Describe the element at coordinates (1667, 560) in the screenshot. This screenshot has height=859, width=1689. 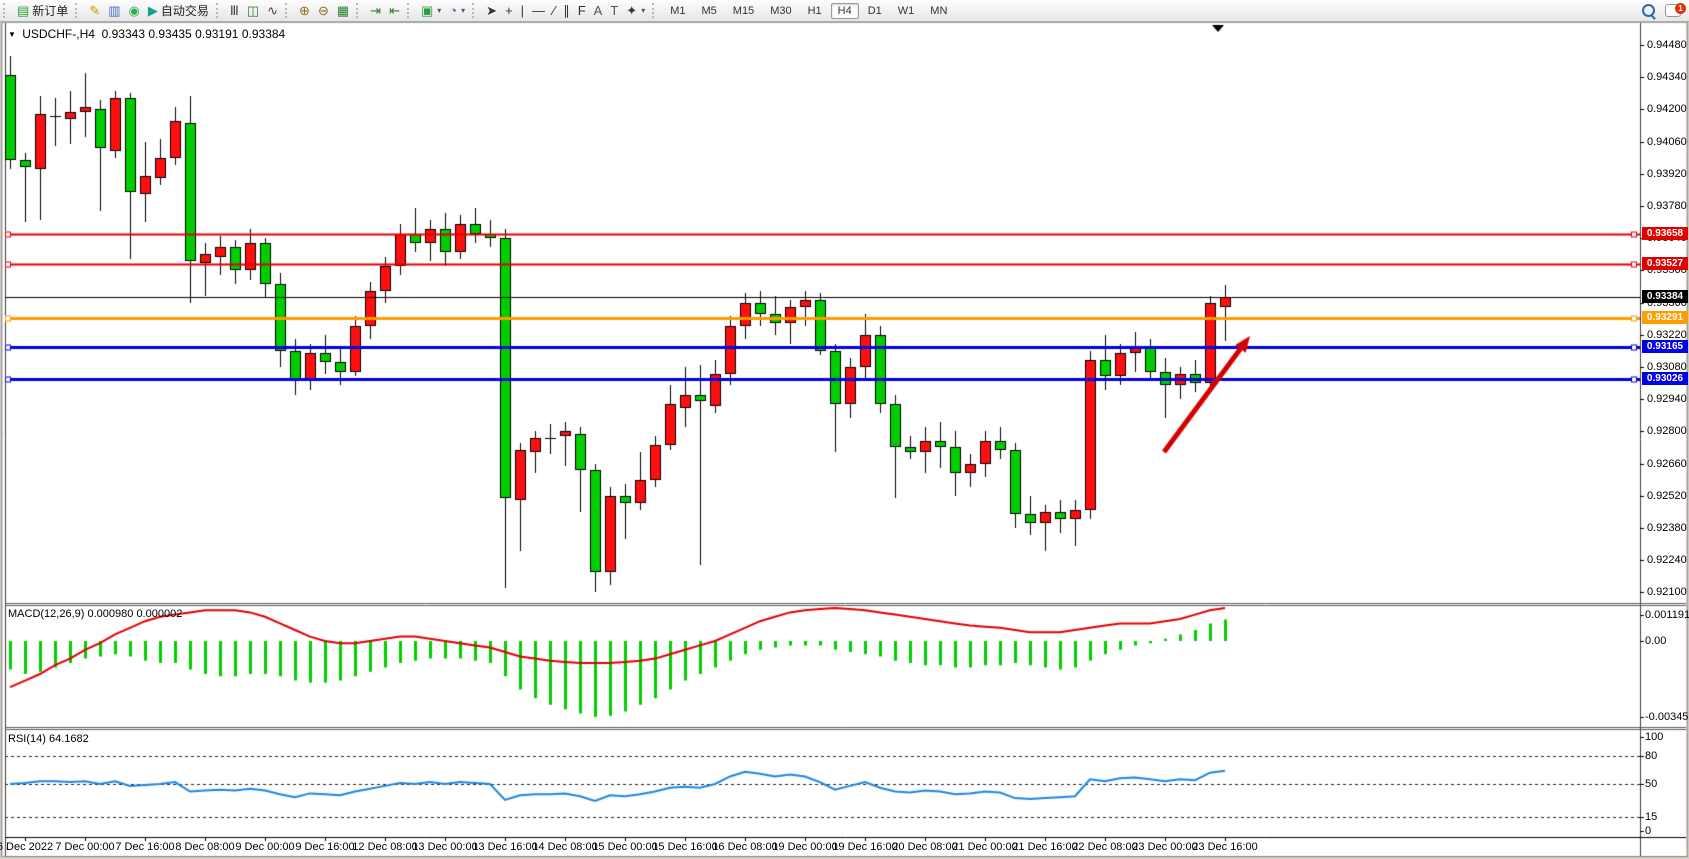
I see `price-axis-label: 0.92240` at that location.